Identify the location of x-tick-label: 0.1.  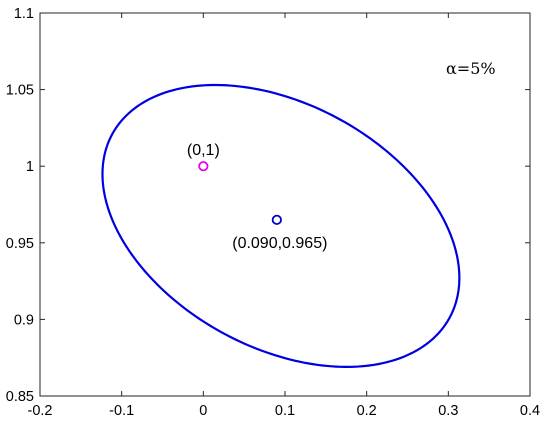
(285, 411).